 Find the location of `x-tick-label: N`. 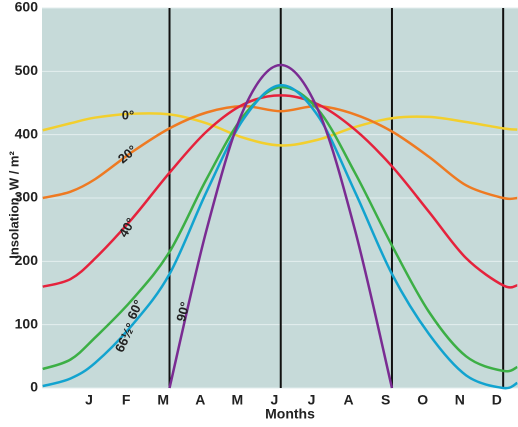

x-tick-label: N is located at coordinates (460, 400).